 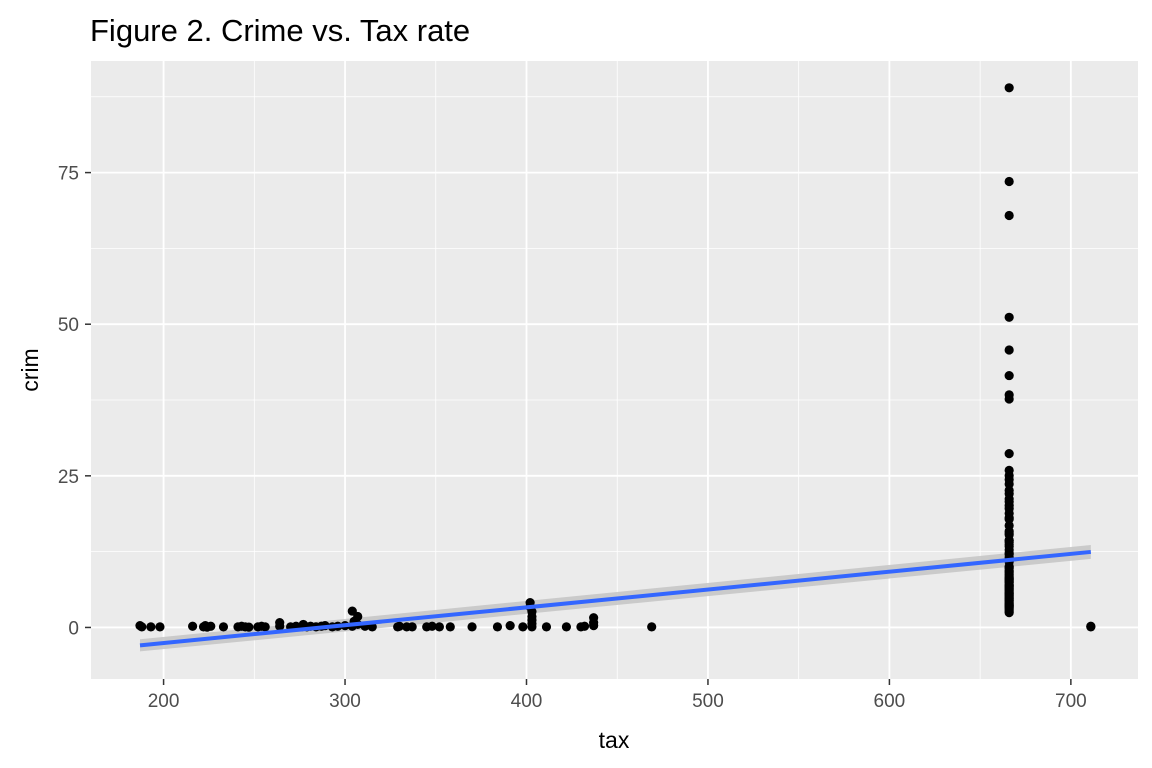 What do you see at coordinates (30, 369) in the screenshot?
I see `y-axis-label: crim` at bounding box center [30, 369].